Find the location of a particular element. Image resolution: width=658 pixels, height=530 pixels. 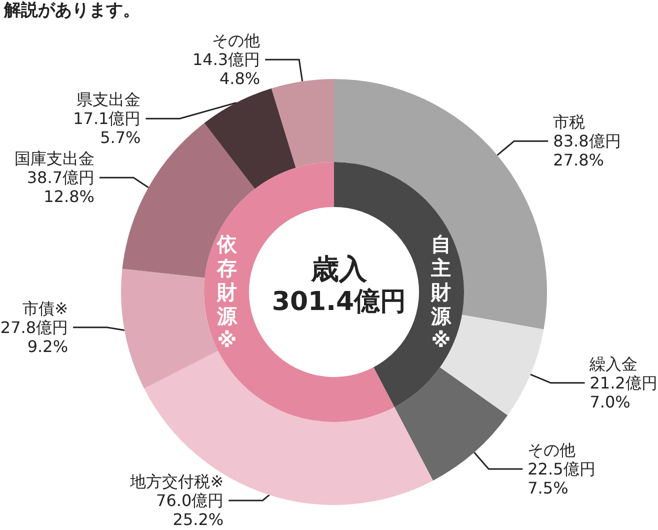

data-label: 22.5億円 7.5% is located at coordinates (562, 478).